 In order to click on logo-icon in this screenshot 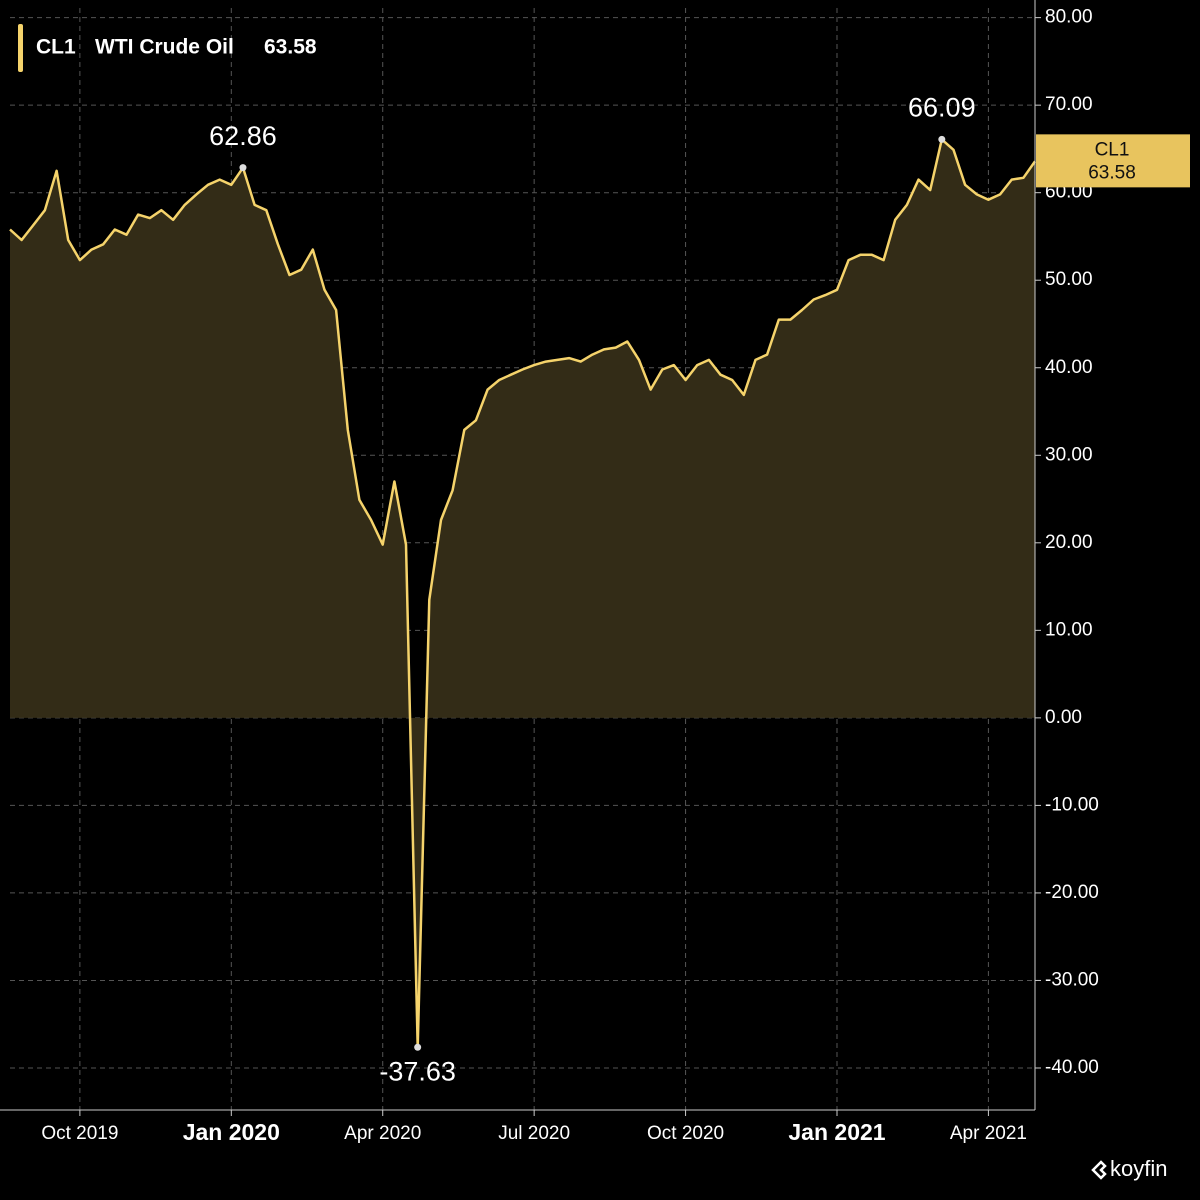, I will do `click(1099, 1170)`.